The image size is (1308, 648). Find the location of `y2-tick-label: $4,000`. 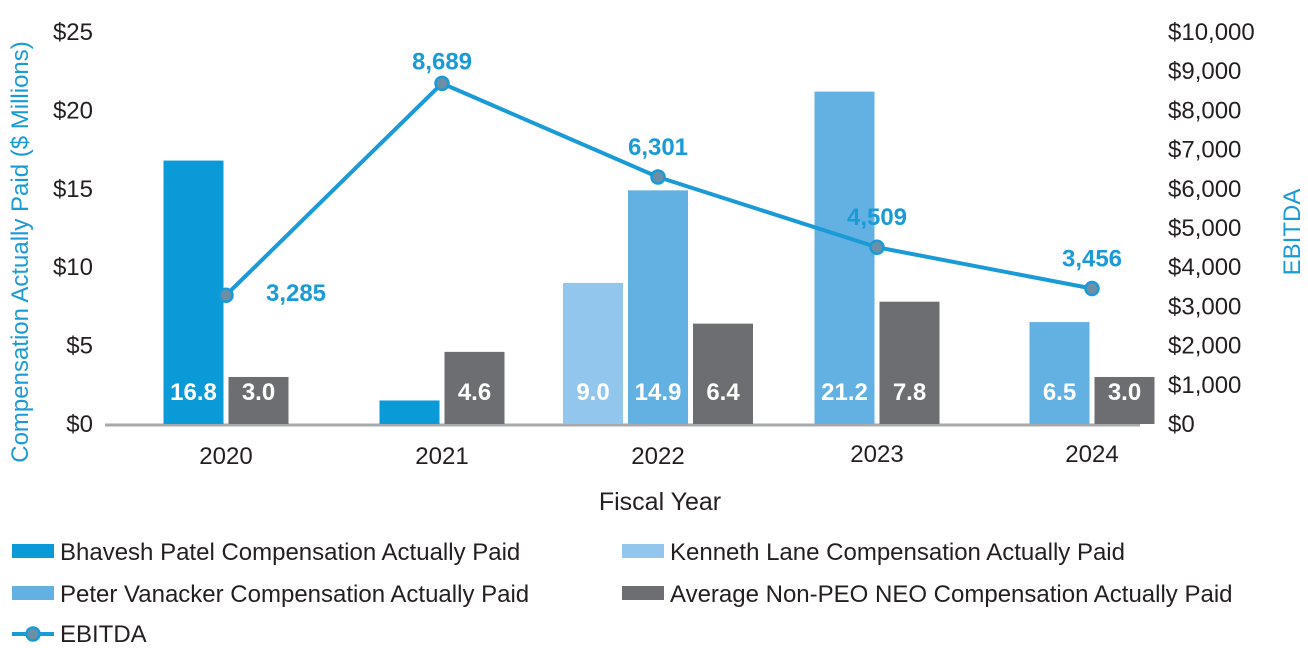

y2-tick-label: $4,000 is located at coordinates (1204, 267).